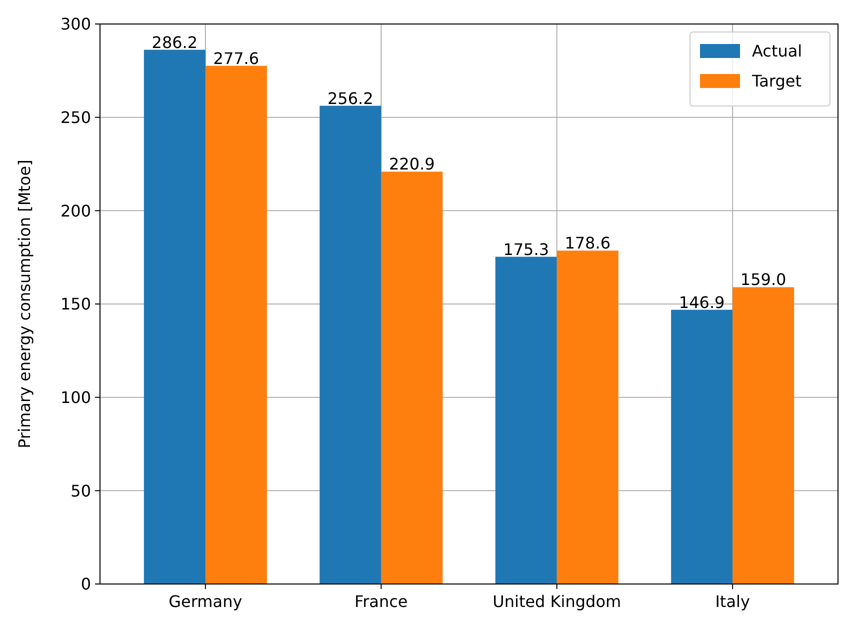  Describe the element at coordinates (205, 601) in the screenshot. I see `x-tick-label: Germany` at that location.